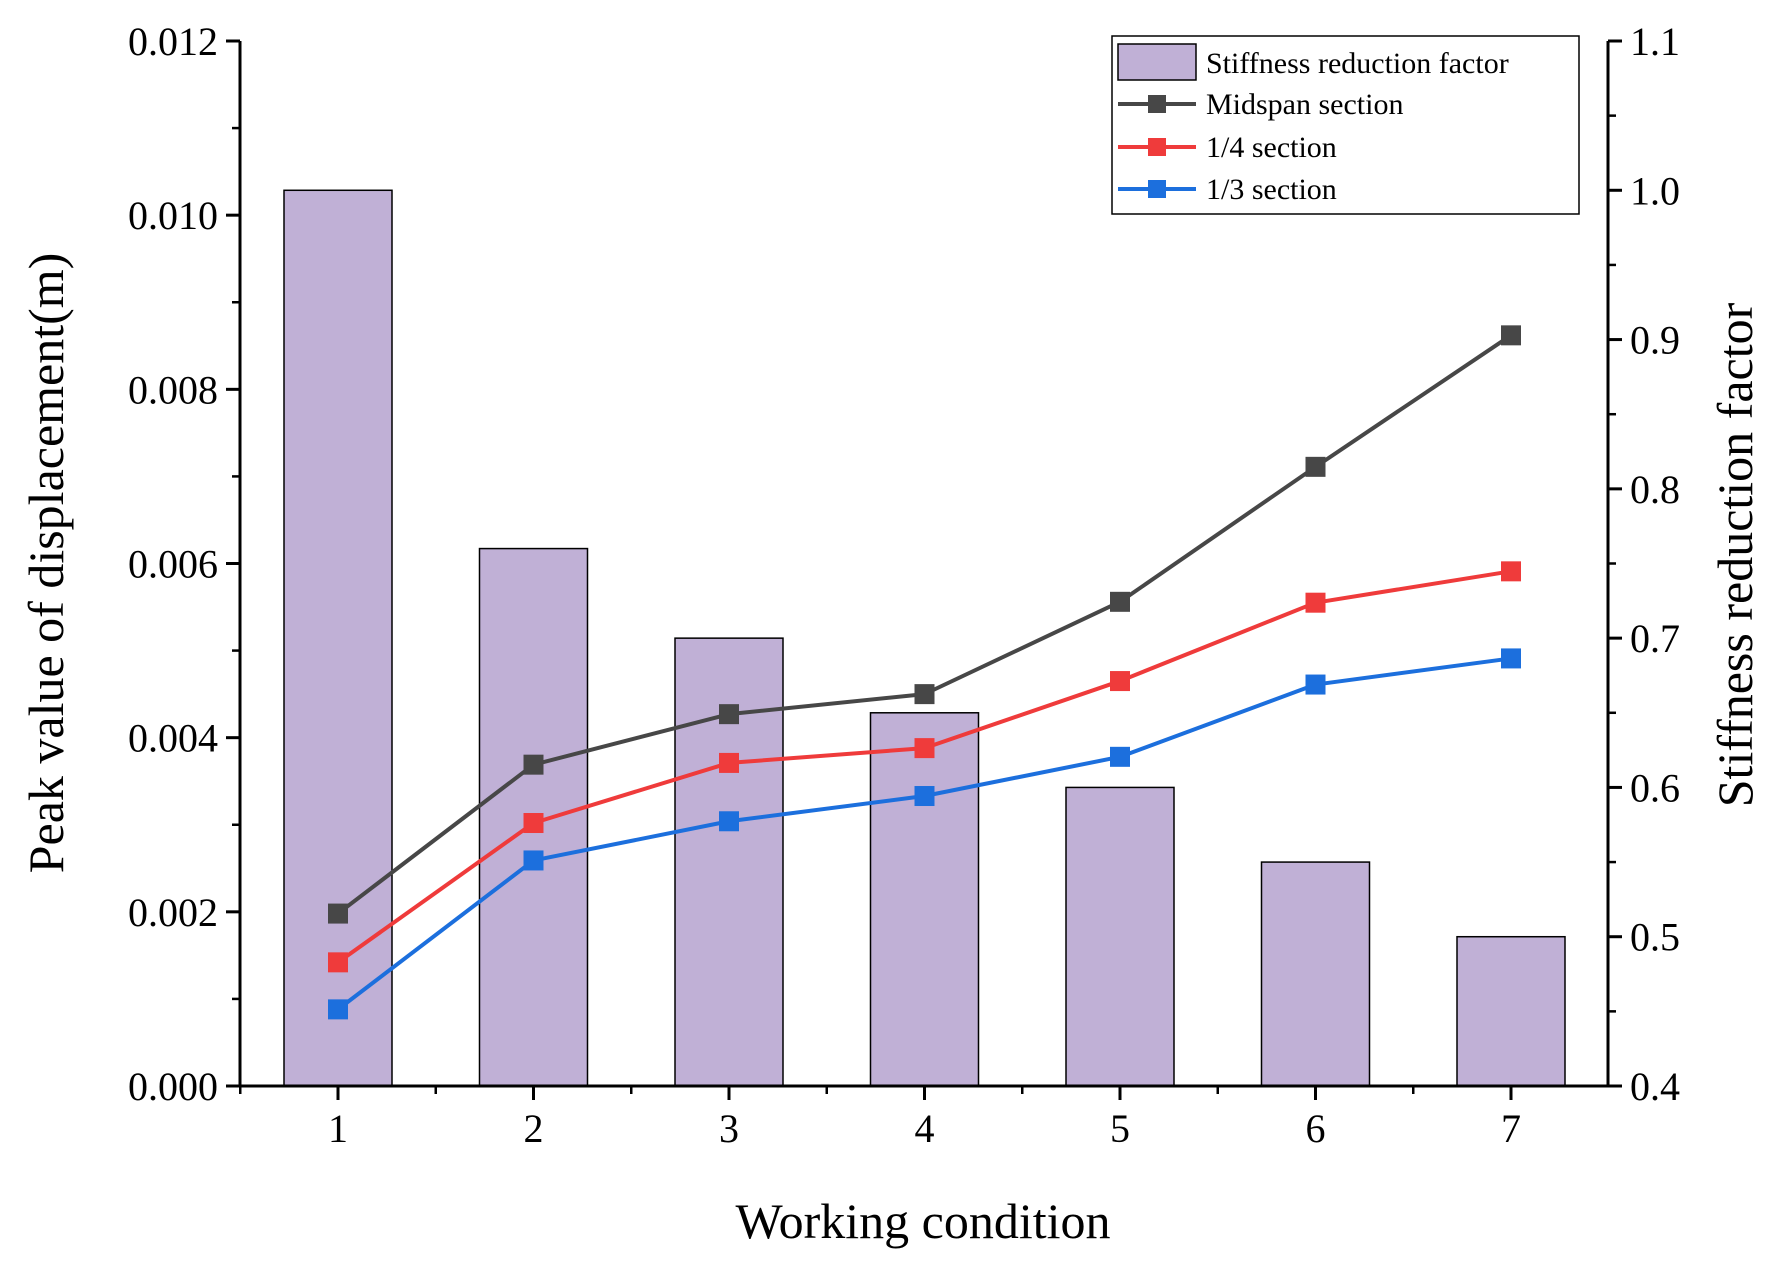  Describe the element at coordinates (173, 912) in the screenshot. I see `y-tick-label: 0.002` at that location.